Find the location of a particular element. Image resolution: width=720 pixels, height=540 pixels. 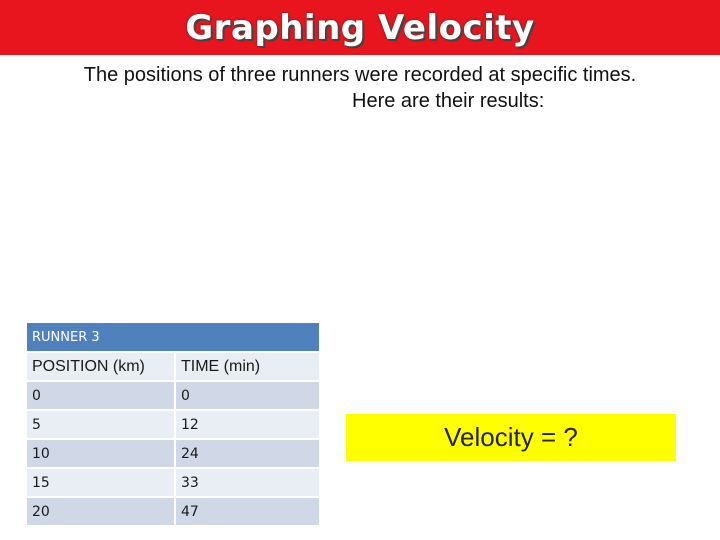

column-header-time: TIME (min) is located at coordinates (246, 367).